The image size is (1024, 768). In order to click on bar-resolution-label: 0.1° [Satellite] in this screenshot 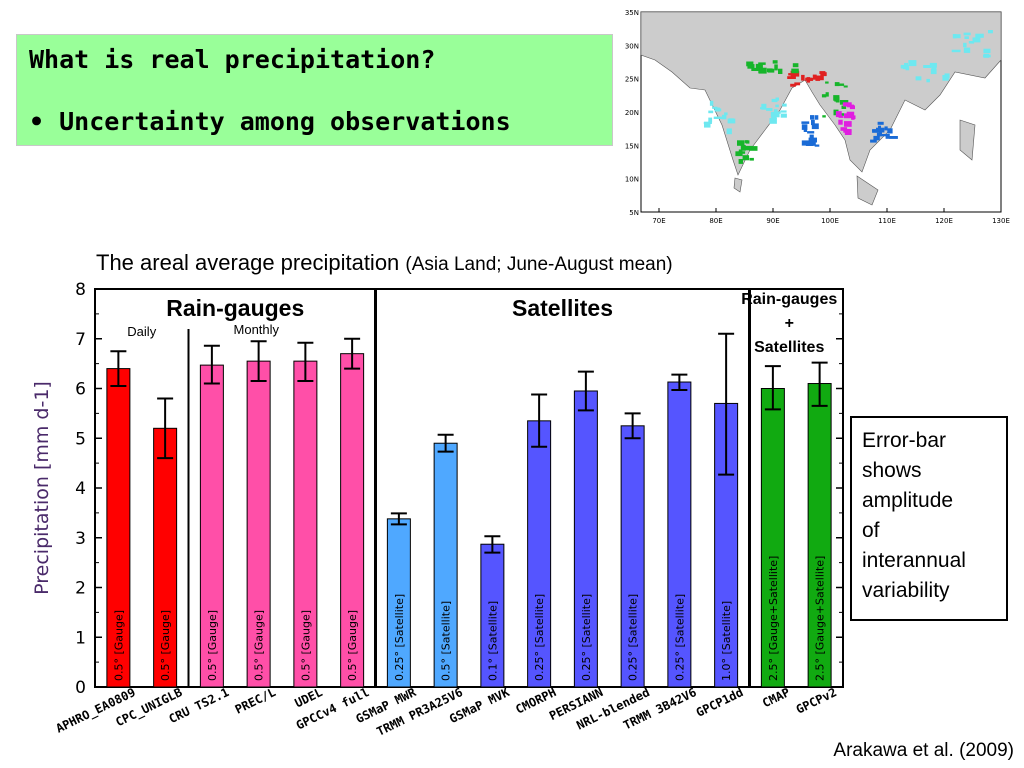, I will do `click(492, 641)`.